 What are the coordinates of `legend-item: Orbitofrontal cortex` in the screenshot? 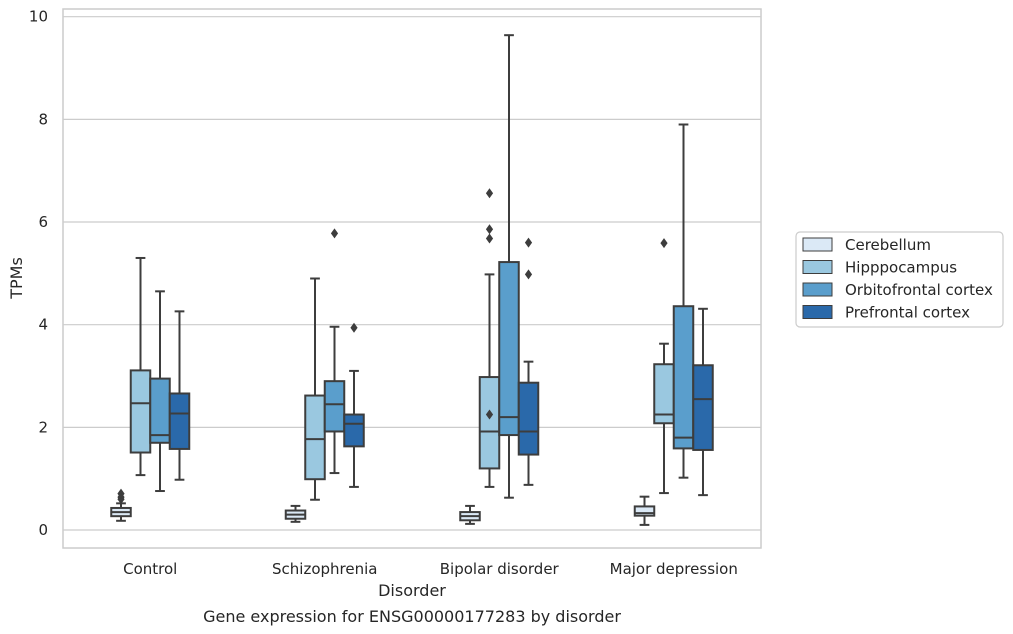 It's located at (897, 290).